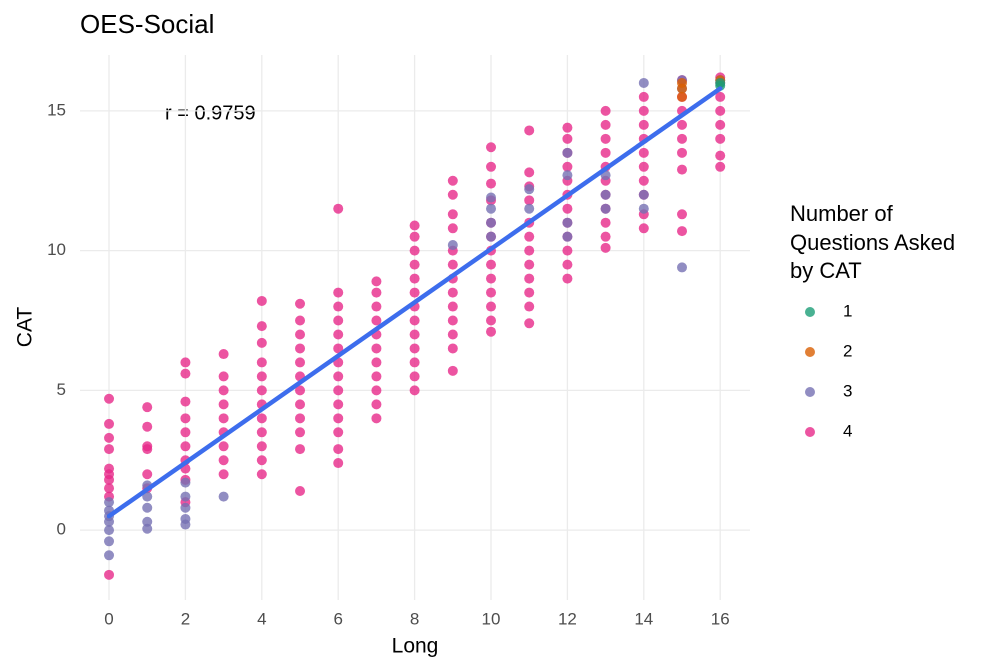 This screenshot has width=988, height=660. What do you see at coordinates (25, 327) in the screenshot?
I see `y-axis-label: CAT` at bounding box center [25, 327].